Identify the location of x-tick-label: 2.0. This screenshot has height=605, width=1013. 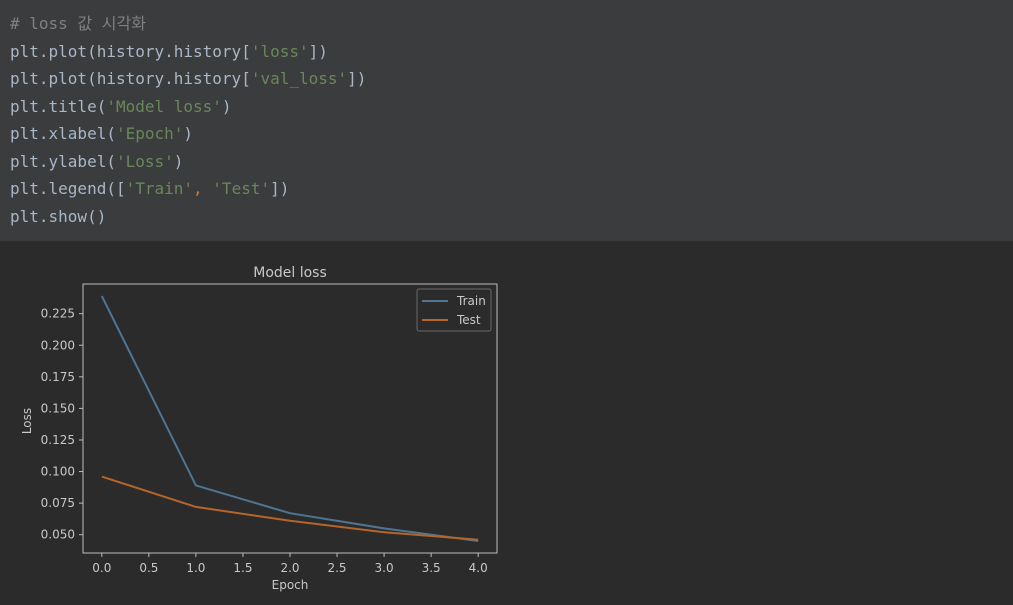
(289, 568).